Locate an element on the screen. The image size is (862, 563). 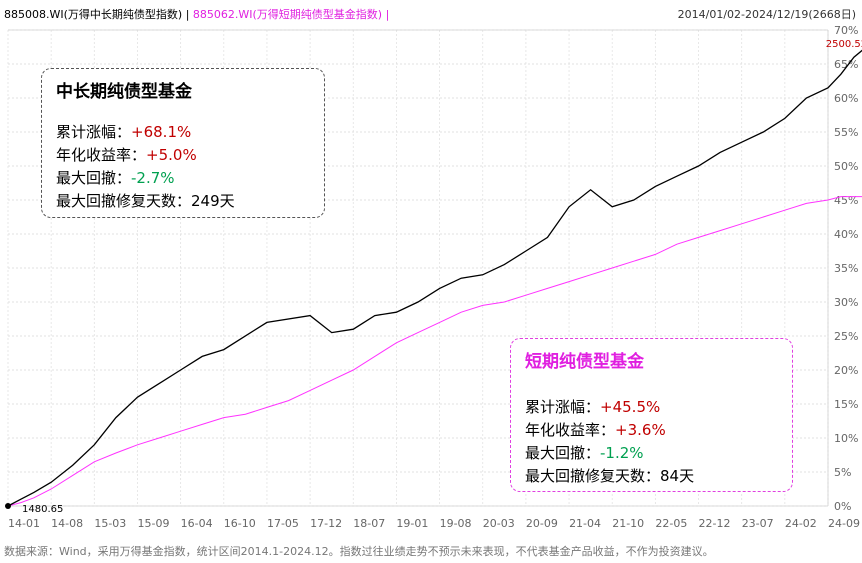
x-tick-label: 14-08 is located at coordinates (67, 523).